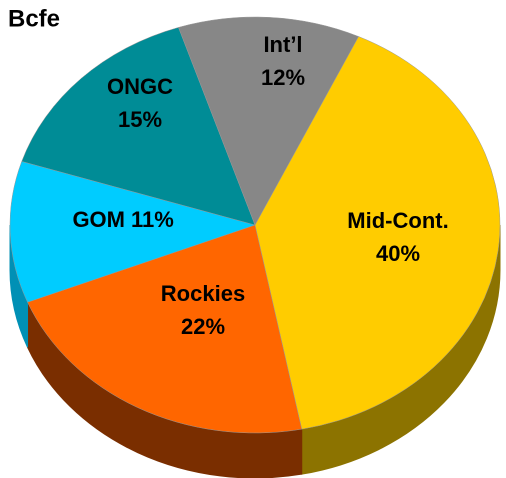 The height and width of the screenshot is (478, 506). I want to click on chart-title: Bcfe, so click(34, 18).